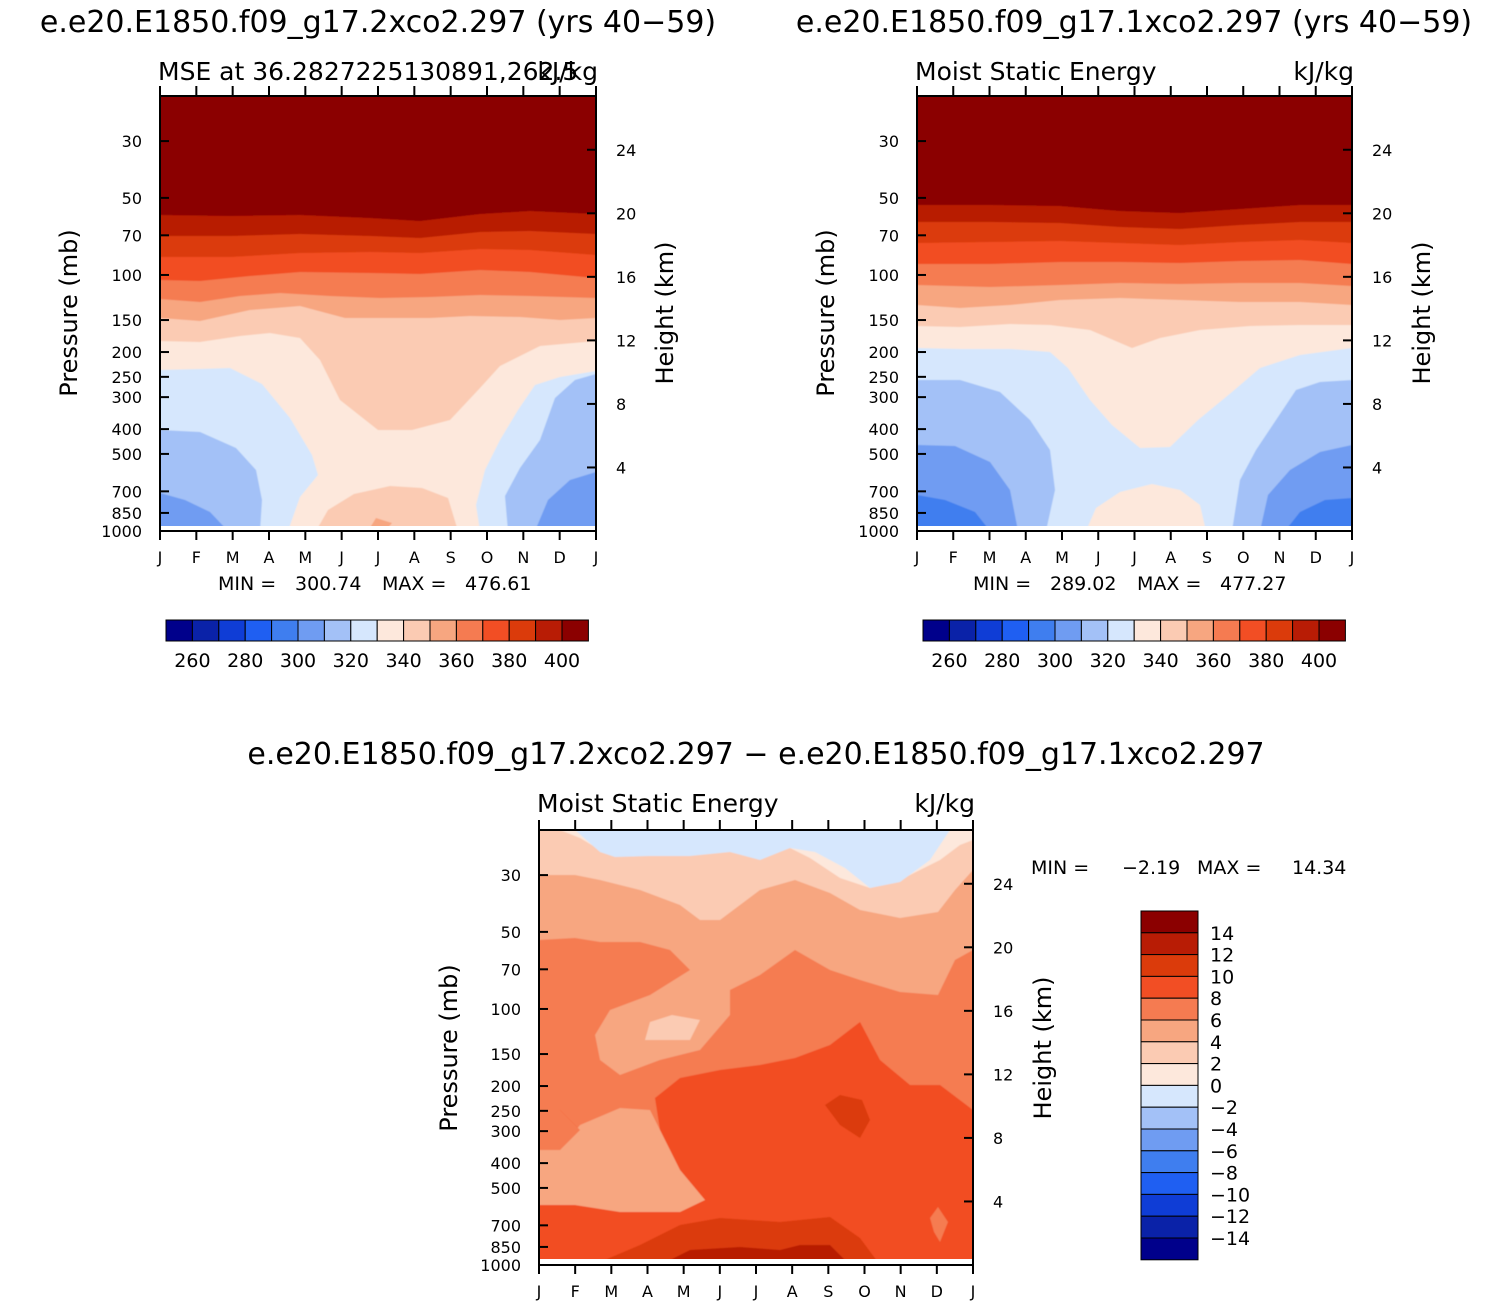  I want to click on left-colorbar-label: 380, so click(509, 661).